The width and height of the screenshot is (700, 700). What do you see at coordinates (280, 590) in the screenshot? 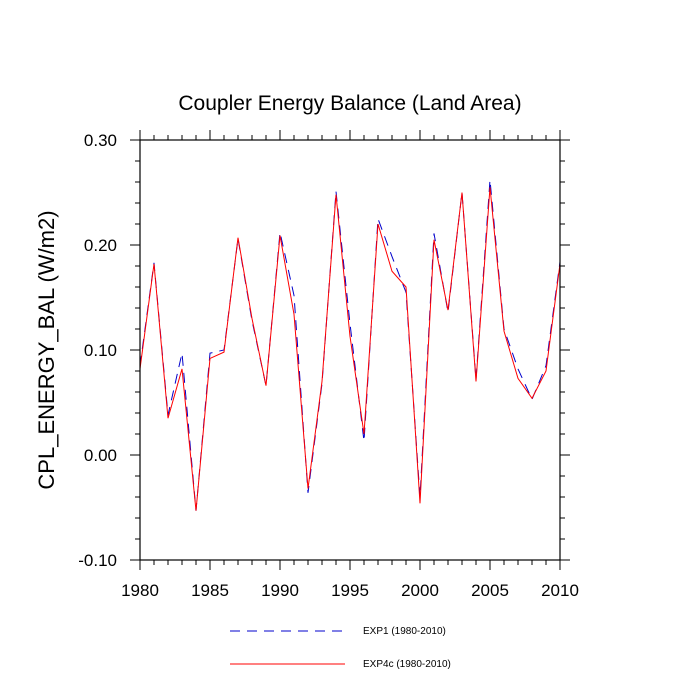
I see `x-tick-label: 1990` at bounding box center [280, 590].